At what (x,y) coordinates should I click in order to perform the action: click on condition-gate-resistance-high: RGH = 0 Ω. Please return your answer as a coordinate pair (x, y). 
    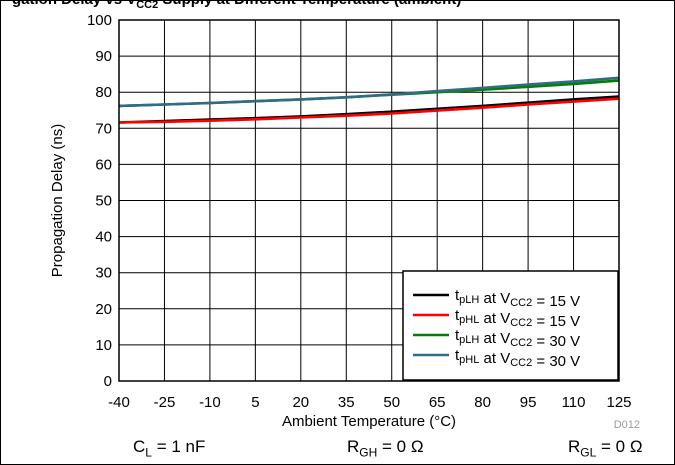
    Looking at the image, I should click on (385, 448).